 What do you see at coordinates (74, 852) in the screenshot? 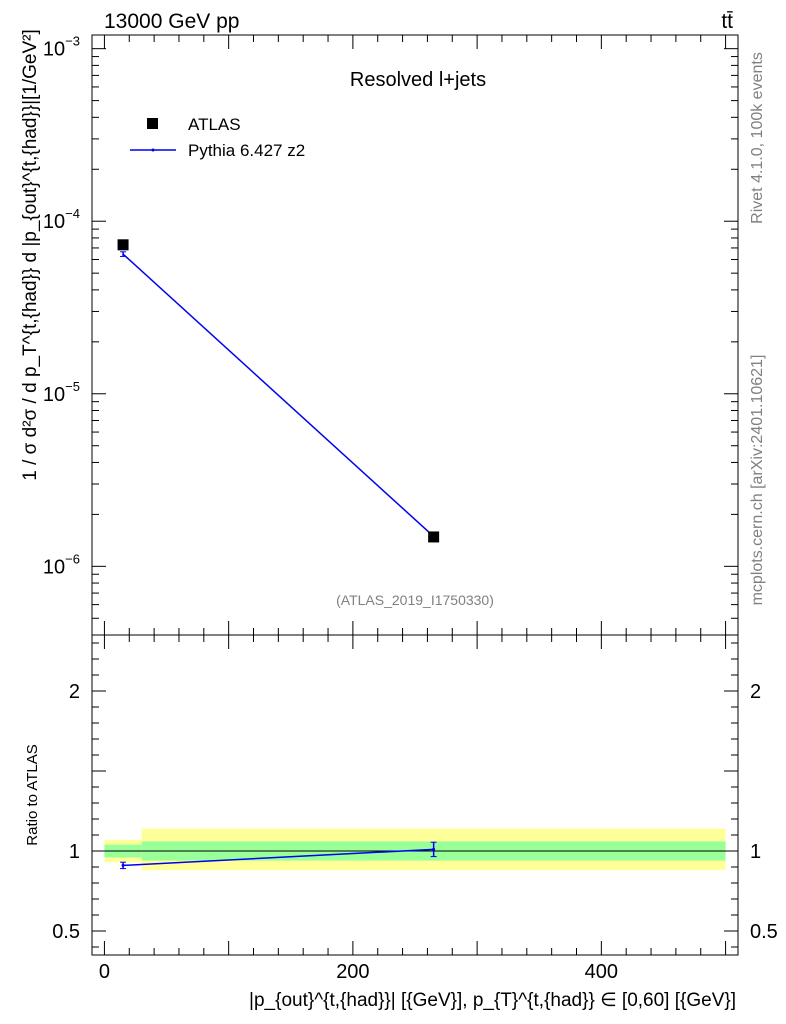
I see `ratio-tick-label-left: 1` at bounding box center [74, 852].